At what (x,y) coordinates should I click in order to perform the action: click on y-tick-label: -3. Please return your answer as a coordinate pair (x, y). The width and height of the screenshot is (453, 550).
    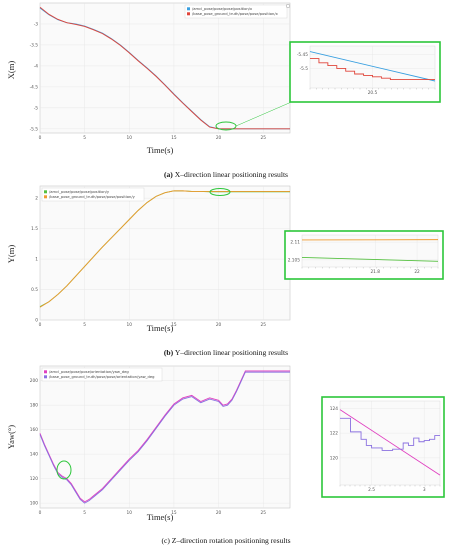
    Looking at the image, I should click on (36, 24).